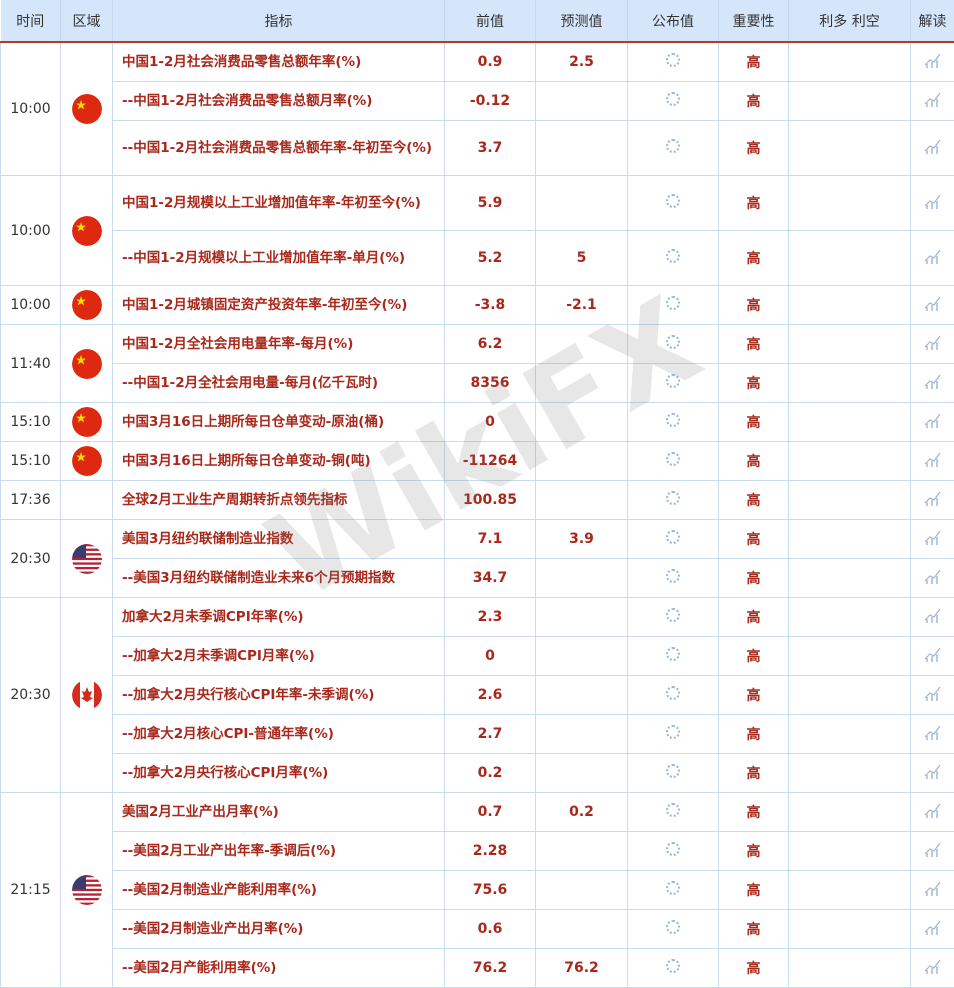 The width and height of the screenshot is (954, 988). What do you see at coordinates (279, 968) in the screenshot?
I see `indicator-link: --美国2月产能利用率(%)` at bounding box center [279, 968].